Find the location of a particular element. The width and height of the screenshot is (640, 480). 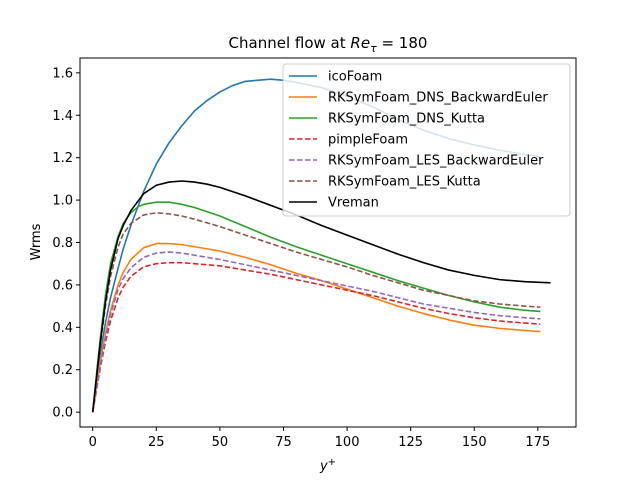

x-tick-label: 25 is located at coordinates (156, 442).